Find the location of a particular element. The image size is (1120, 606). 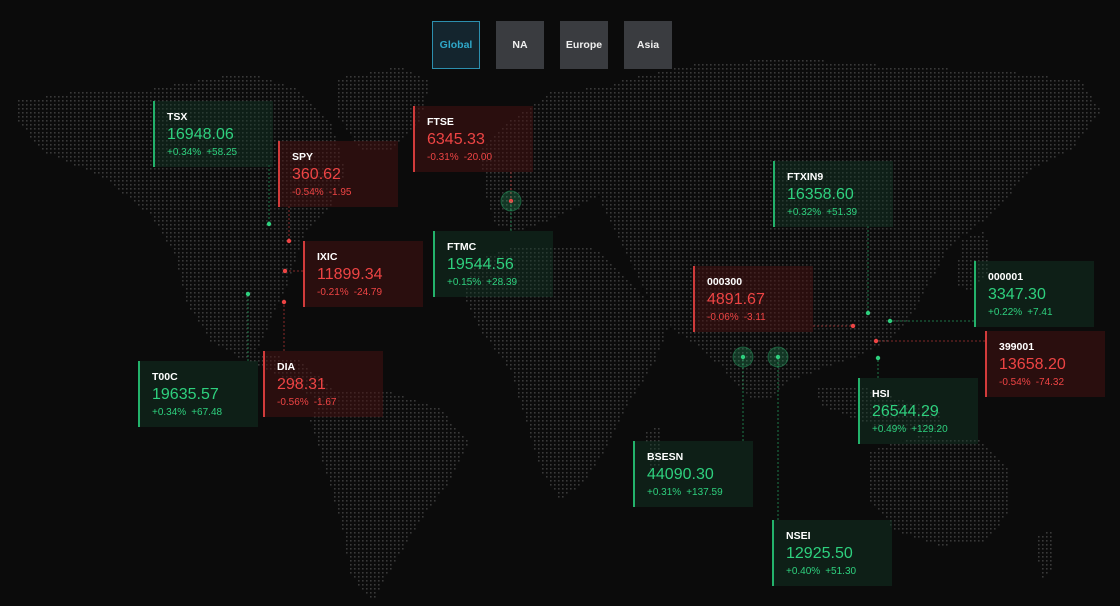

index-symbol: NSEI is located at coordinates (798, 536).